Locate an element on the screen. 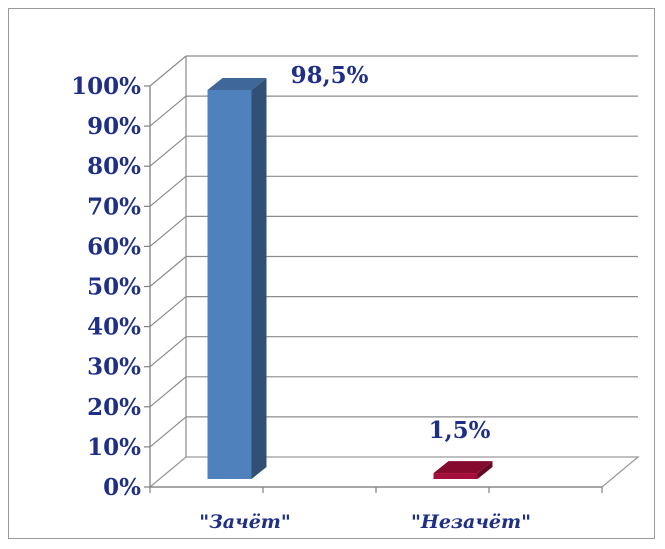 This screenshot has width=665, height=549. data-label: 98,5% is located at coordinates (330, 75).